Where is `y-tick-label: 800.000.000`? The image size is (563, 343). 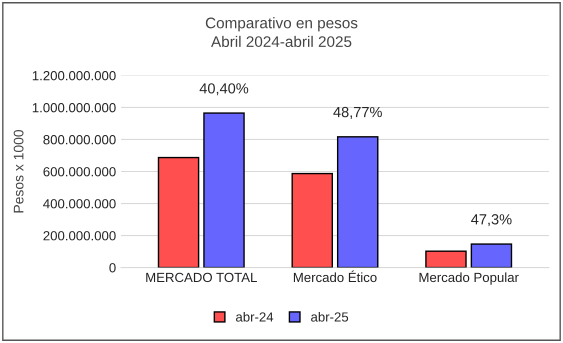
y-tick-label: 800.000.000 is located at coordinates (79, 139).